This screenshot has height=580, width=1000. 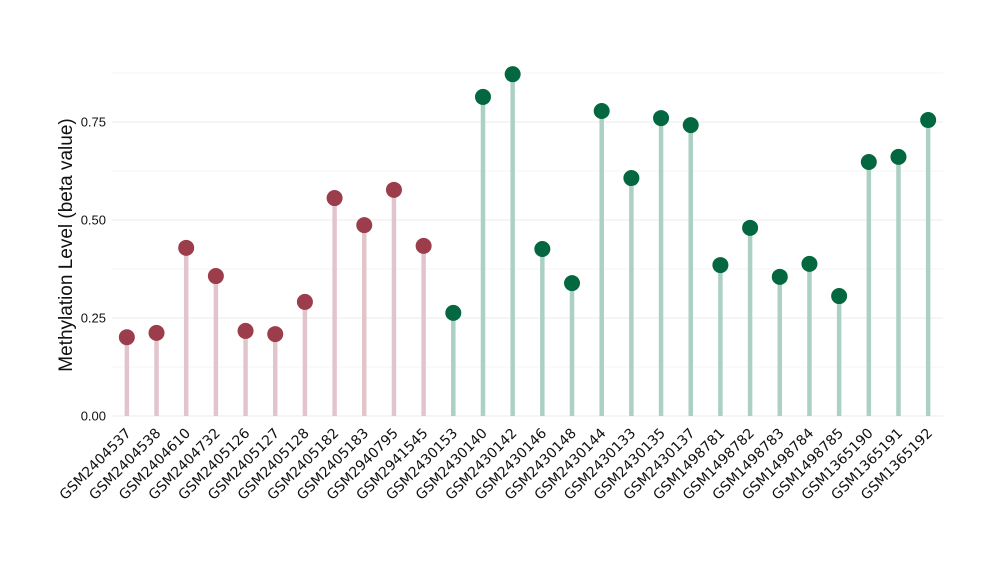 What do you see at coordinates (93, 416) in the screenshot?
I see `y-tick-label: 0.00` at bounding box center [93, 416].